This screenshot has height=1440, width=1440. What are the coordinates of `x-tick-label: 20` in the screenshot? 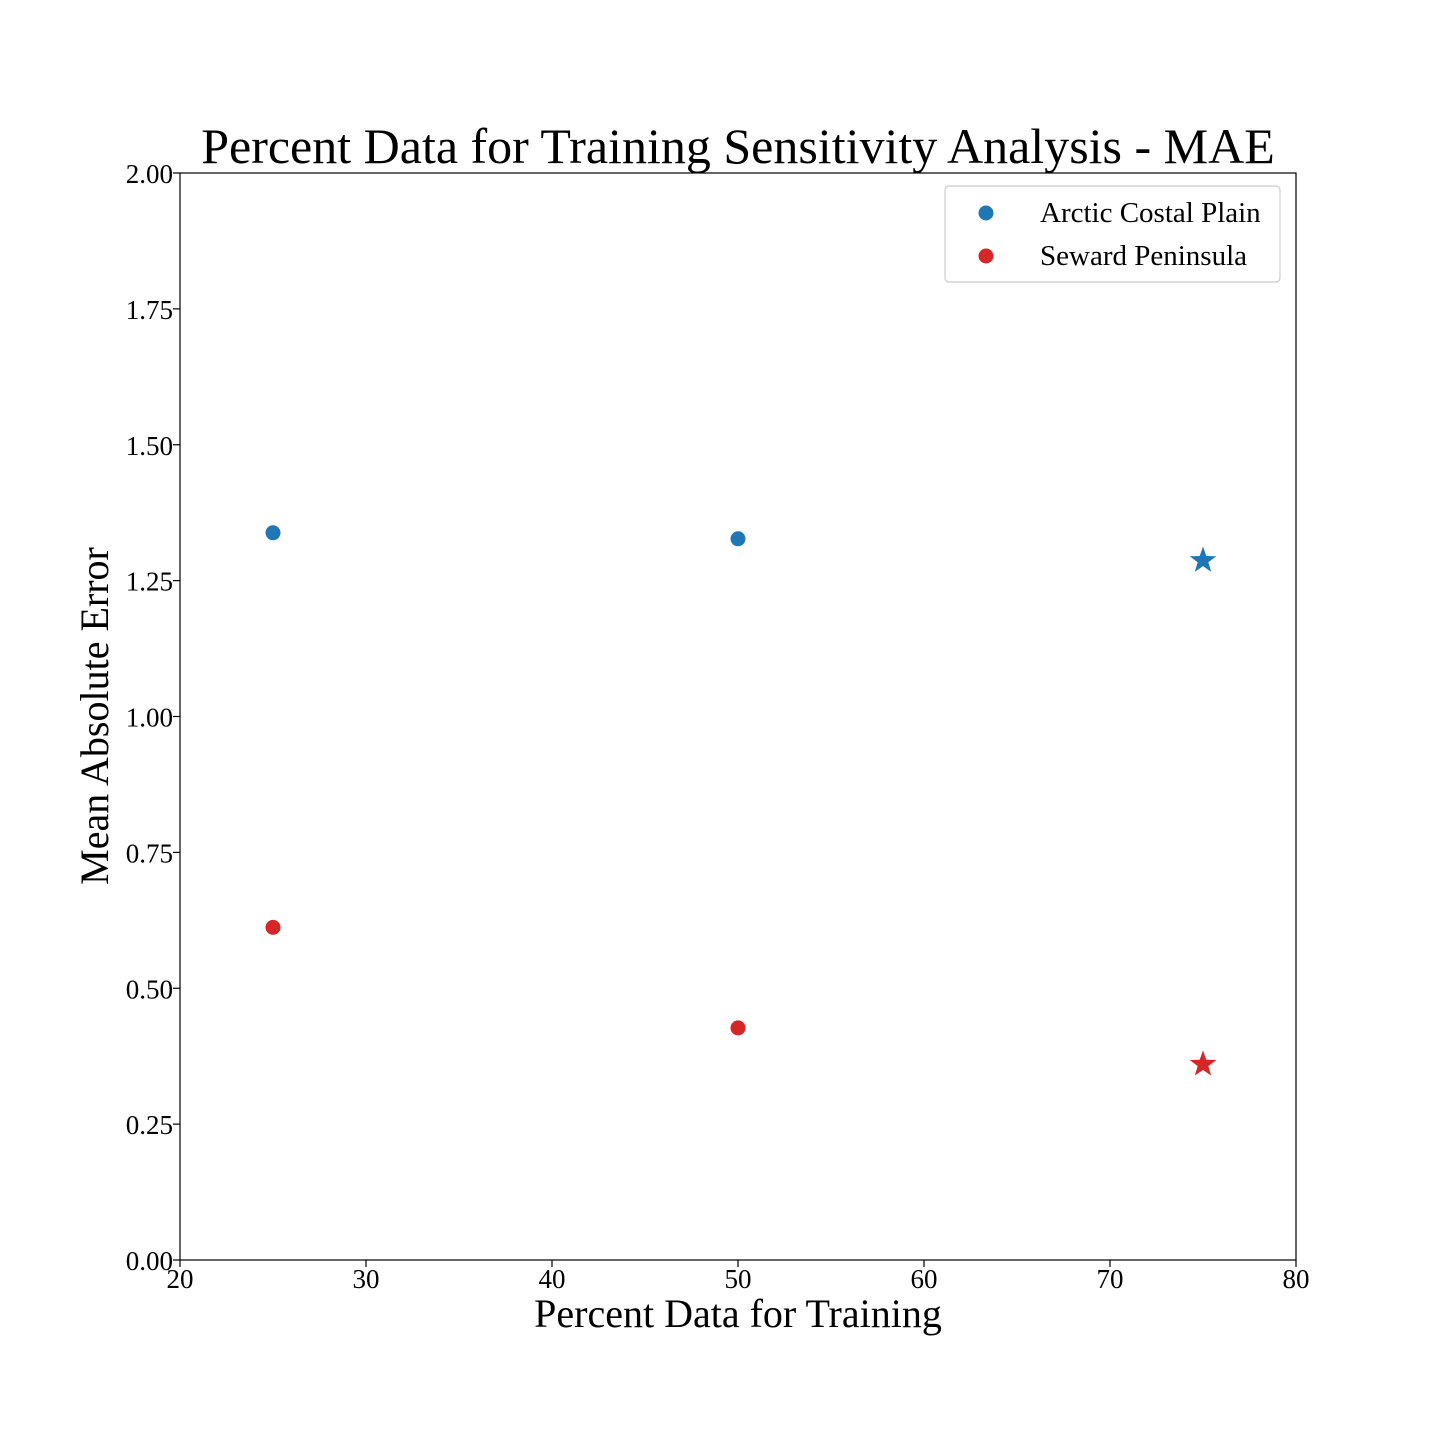 It's located at (180, 1279).